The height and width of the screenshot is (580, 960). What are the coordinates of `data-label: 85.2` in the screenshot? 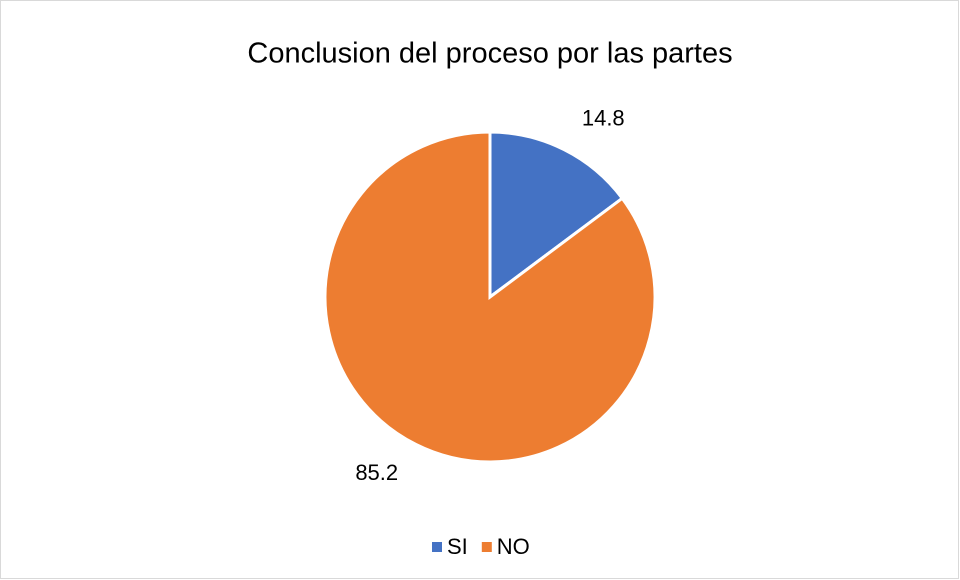 It's located at (376, 472).